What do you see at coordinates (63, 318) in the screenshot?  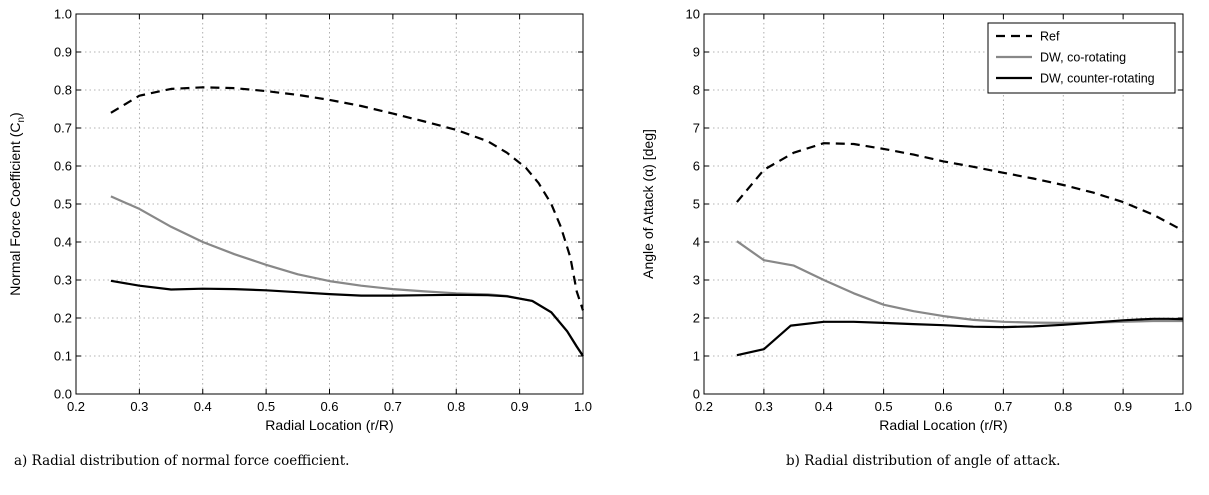 I see `y-tick-label: 0.2` at bounding box center [63, 318].